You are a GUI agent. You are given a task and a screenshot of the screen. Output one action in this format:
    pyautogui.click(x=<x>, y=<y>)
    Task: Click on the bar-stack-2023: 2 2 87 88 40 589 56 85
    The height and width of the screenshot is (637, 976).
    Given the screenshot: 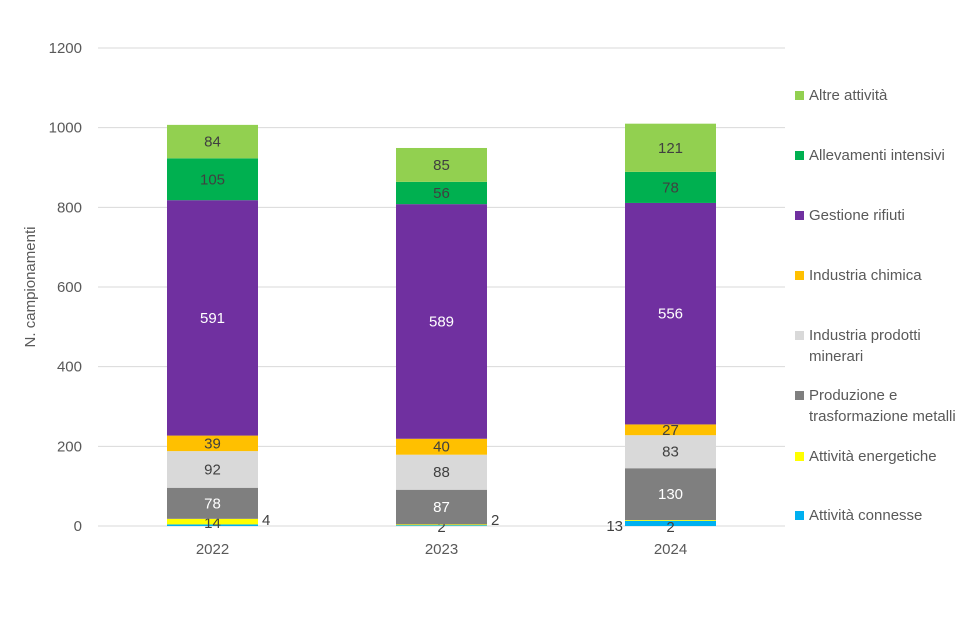 What is the action you would take?
    pyautogui.click(x=447, y=341)
    